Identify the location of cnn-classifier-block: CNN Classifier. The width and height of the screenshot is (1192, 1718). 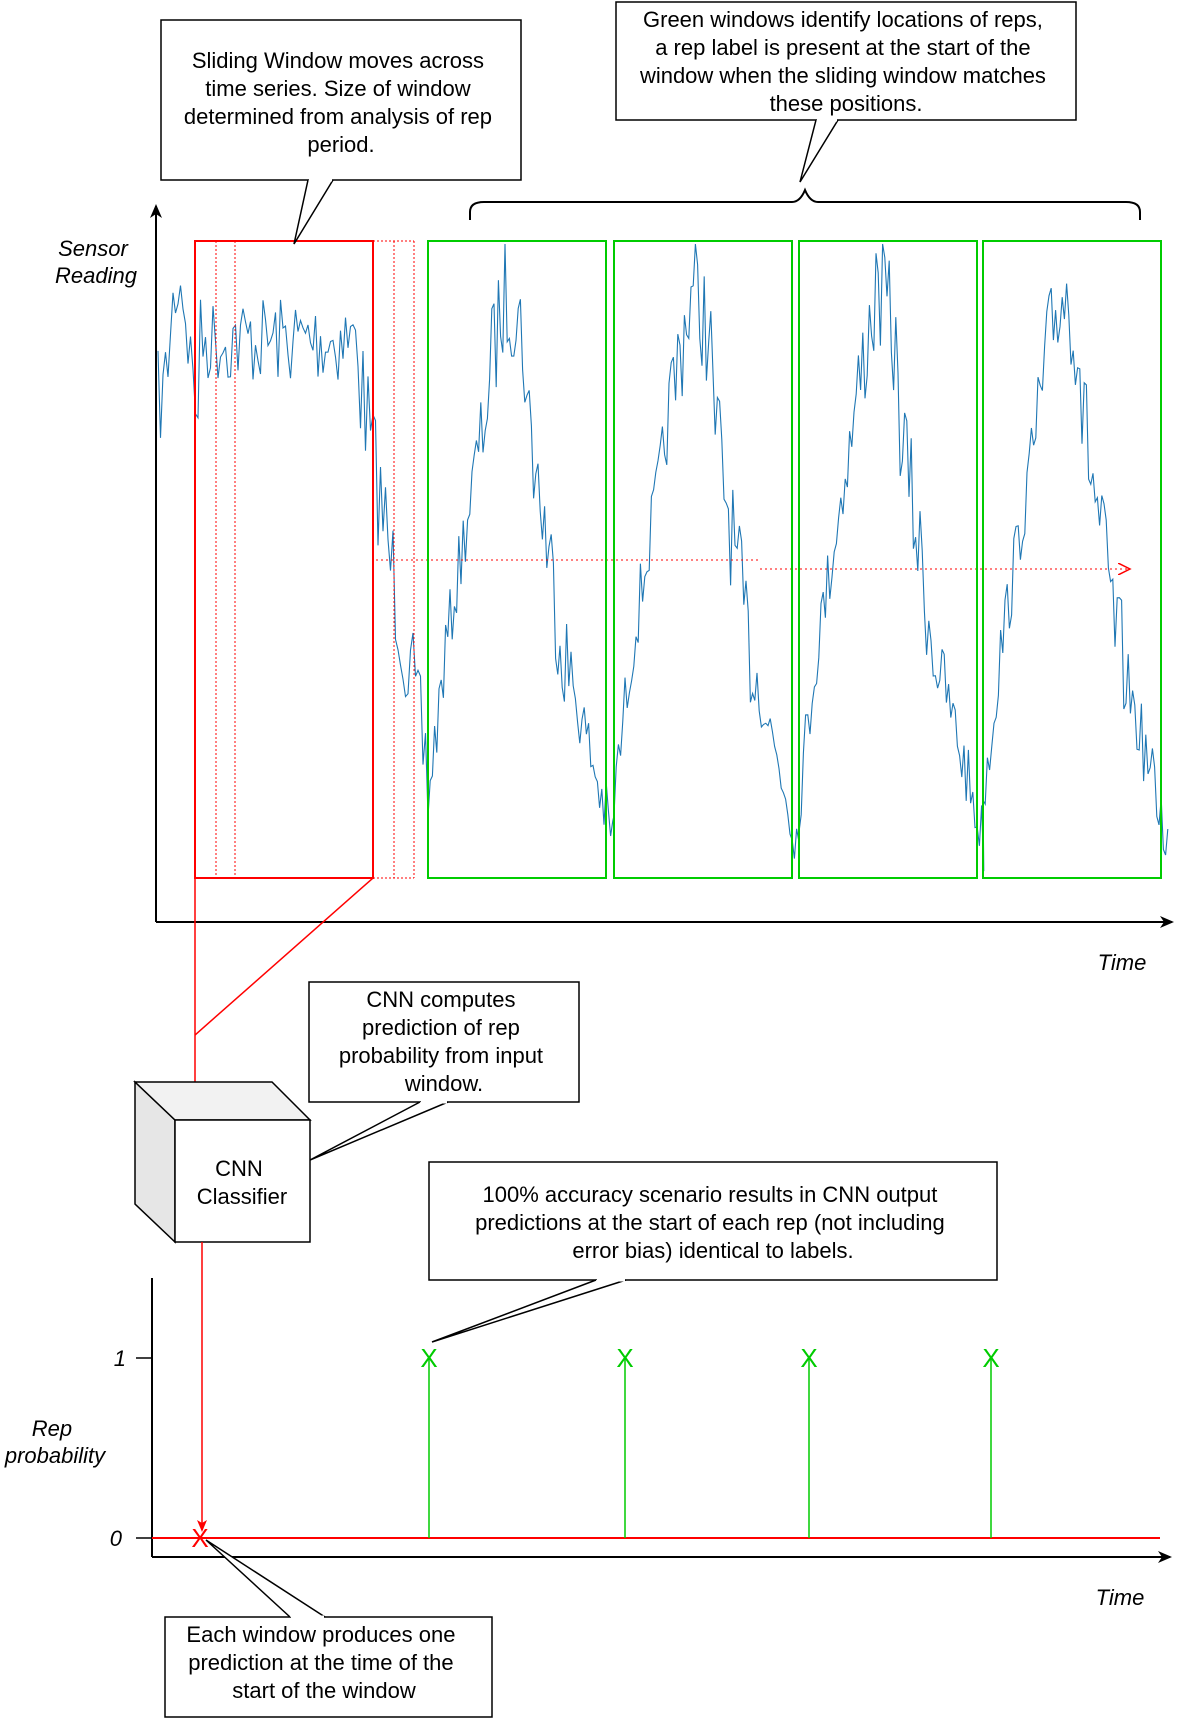
(222, 1162).